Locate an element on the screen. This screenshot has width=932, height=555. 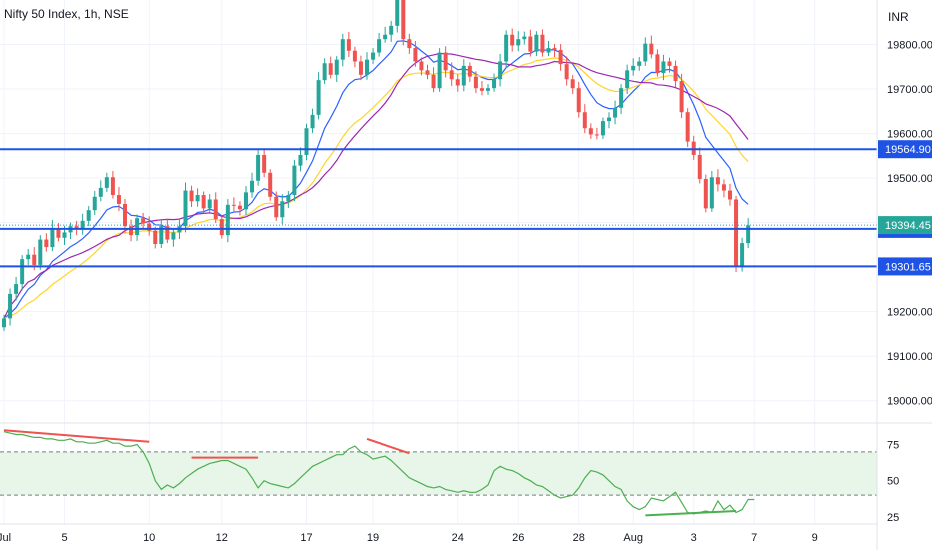
currency-box is located at coordinates (905, 16).